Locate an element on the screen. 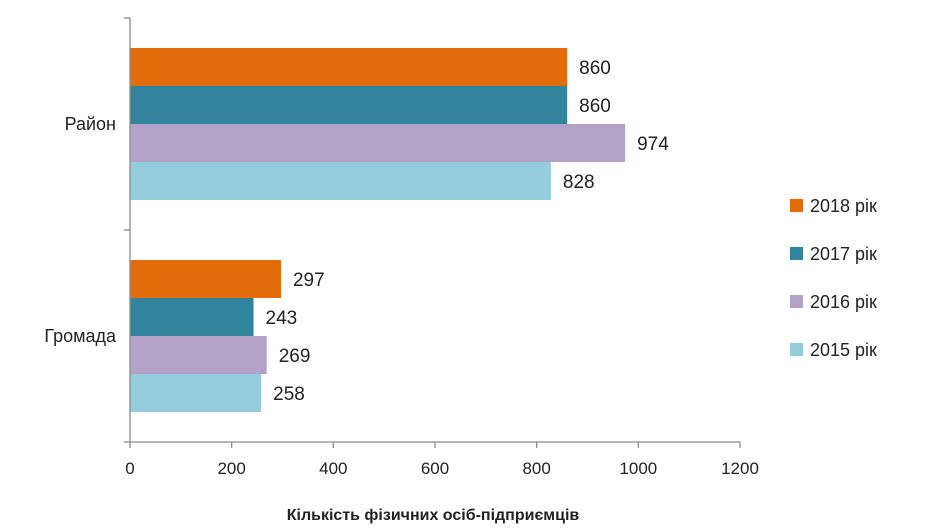 The image size is (925, 529). x-tick-label: 400 is located at coordinates (333, 468).